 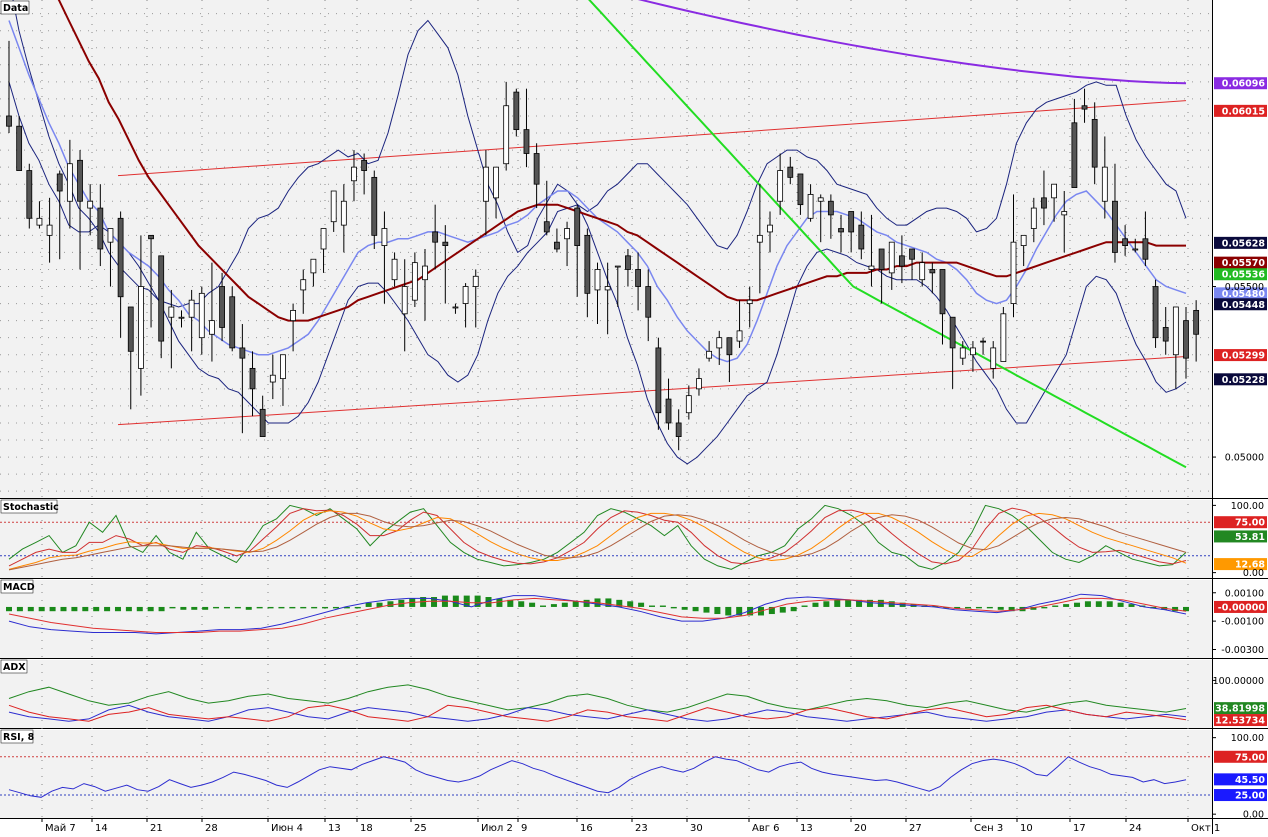 What do you see at coordinates (1240, 83) in the screenshot?
I see `price-value-tag: 0.06096` at bounding box center [1240, 83].